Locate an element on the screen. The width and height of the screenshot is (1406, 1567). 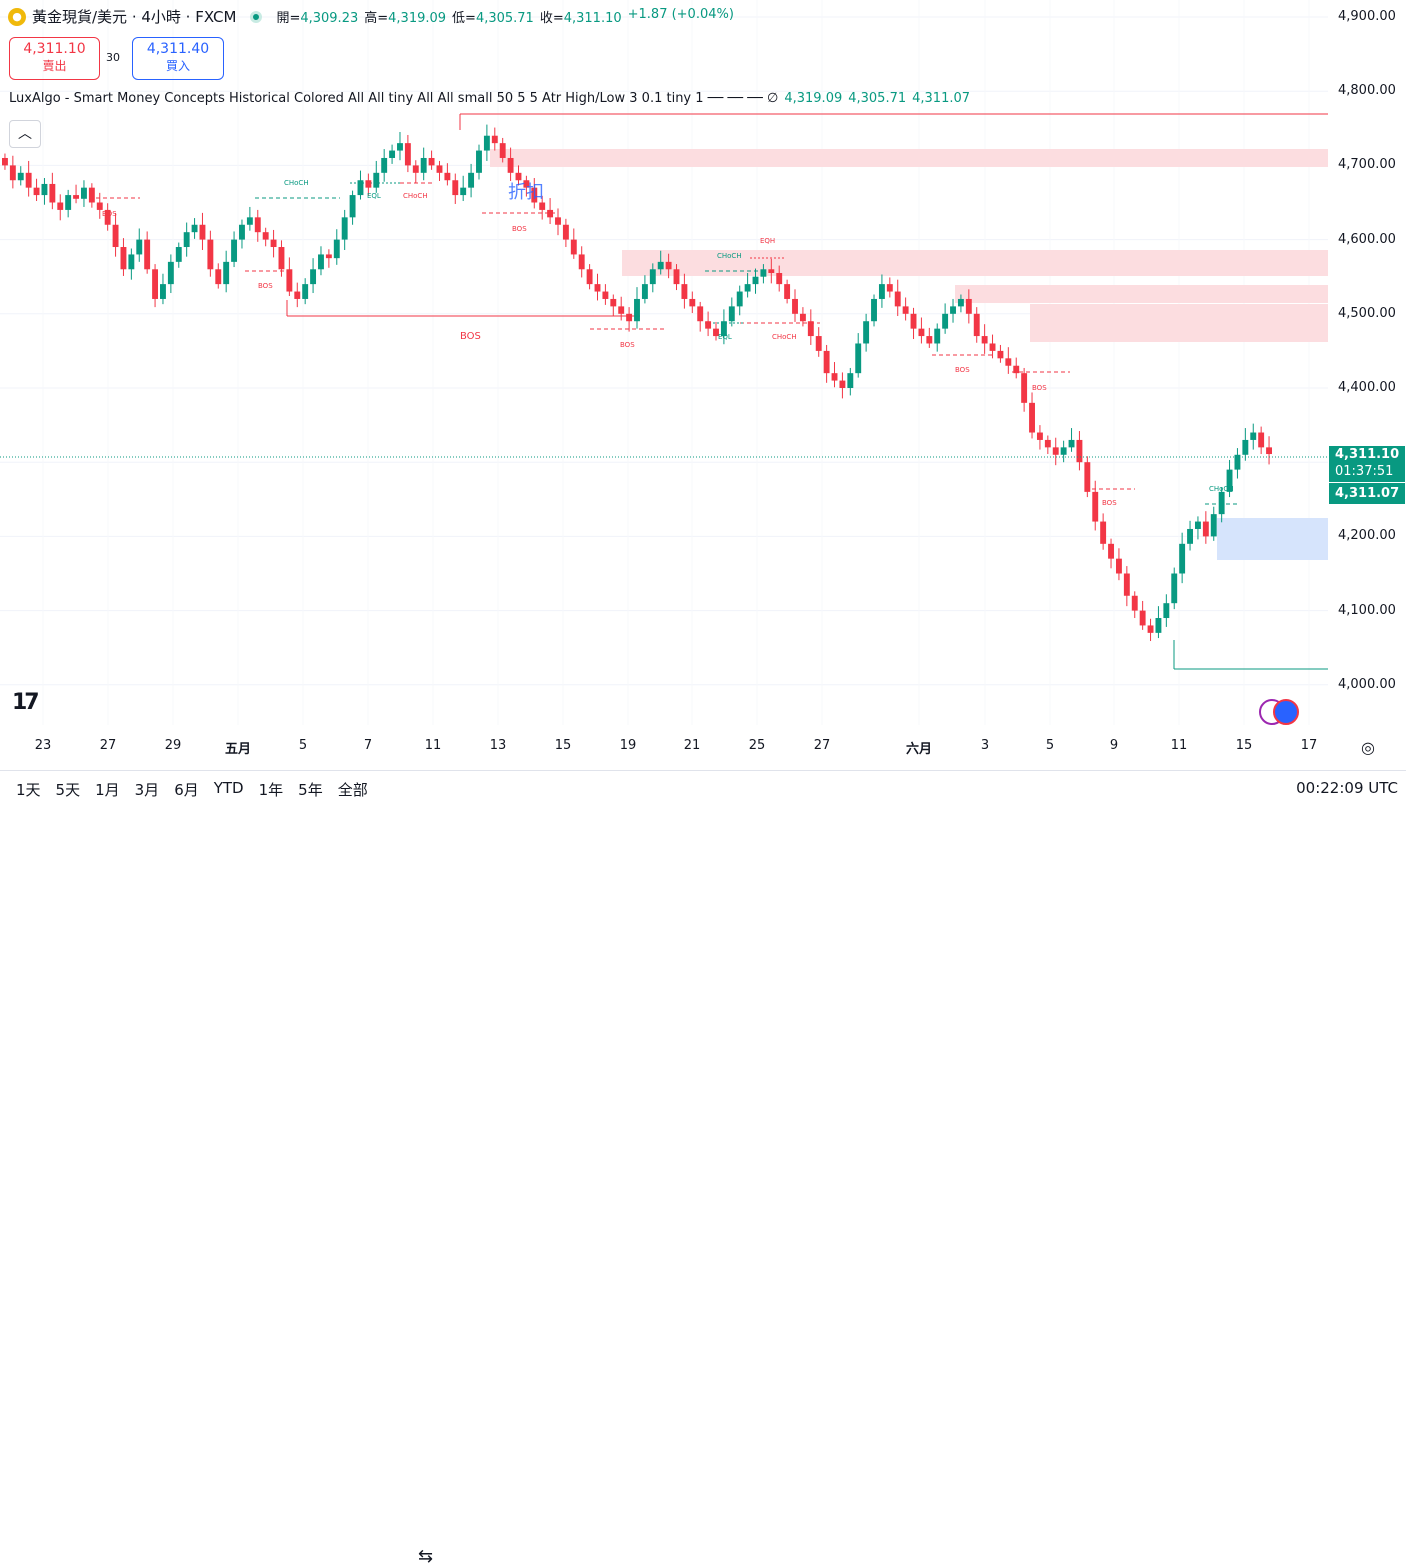
eqh-label: EQH is located at coordinates (767, 241).